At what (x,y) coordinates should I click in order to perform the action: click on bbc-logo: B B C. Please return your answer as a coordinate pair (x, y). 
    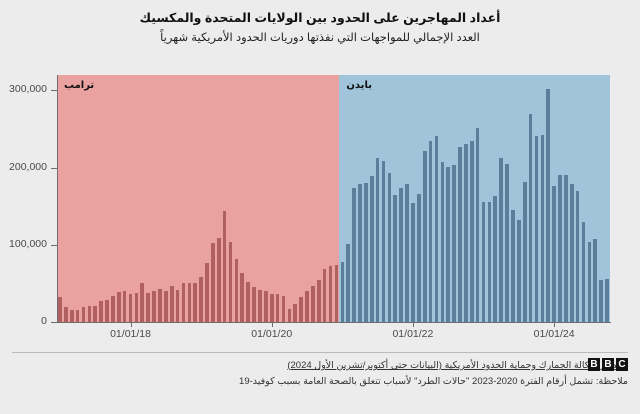
    Looking at the image, I should click on (608, 364).